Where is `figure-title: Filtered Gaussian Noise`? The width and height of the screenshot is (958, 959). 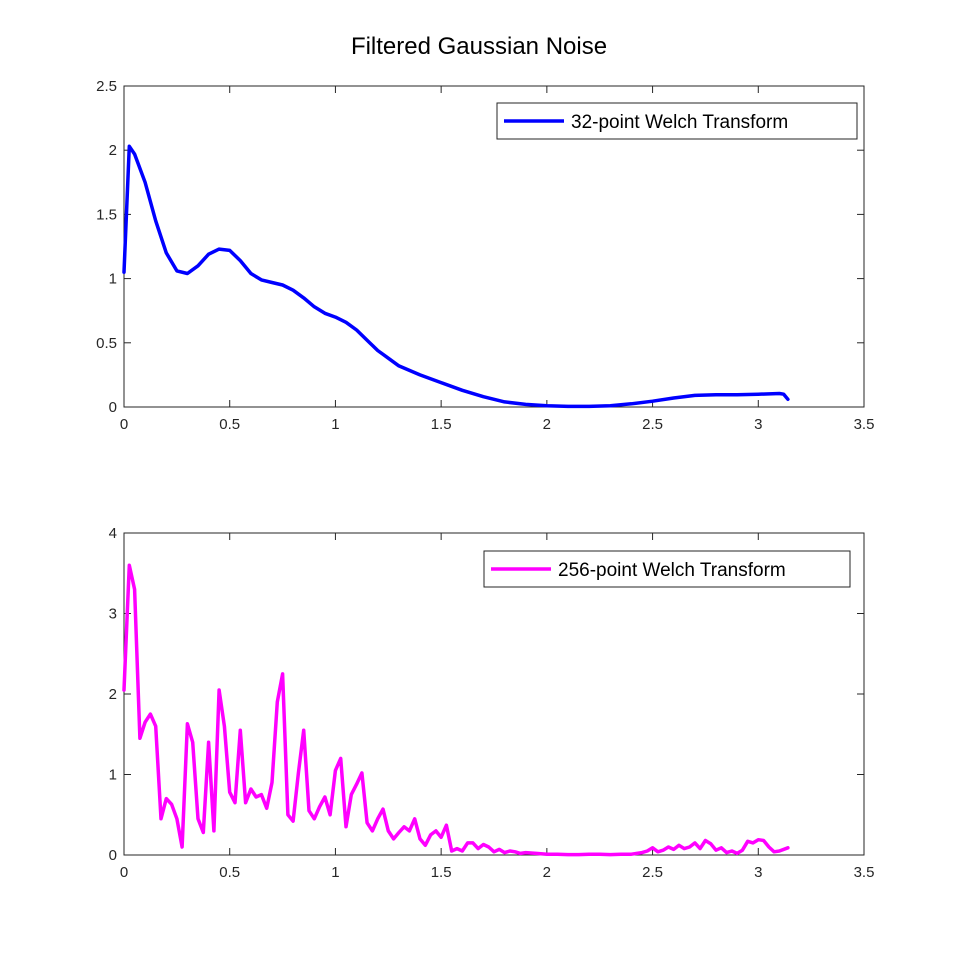
figure-title: Filtered Gaussian Noise is located at coordinates (479, 46).